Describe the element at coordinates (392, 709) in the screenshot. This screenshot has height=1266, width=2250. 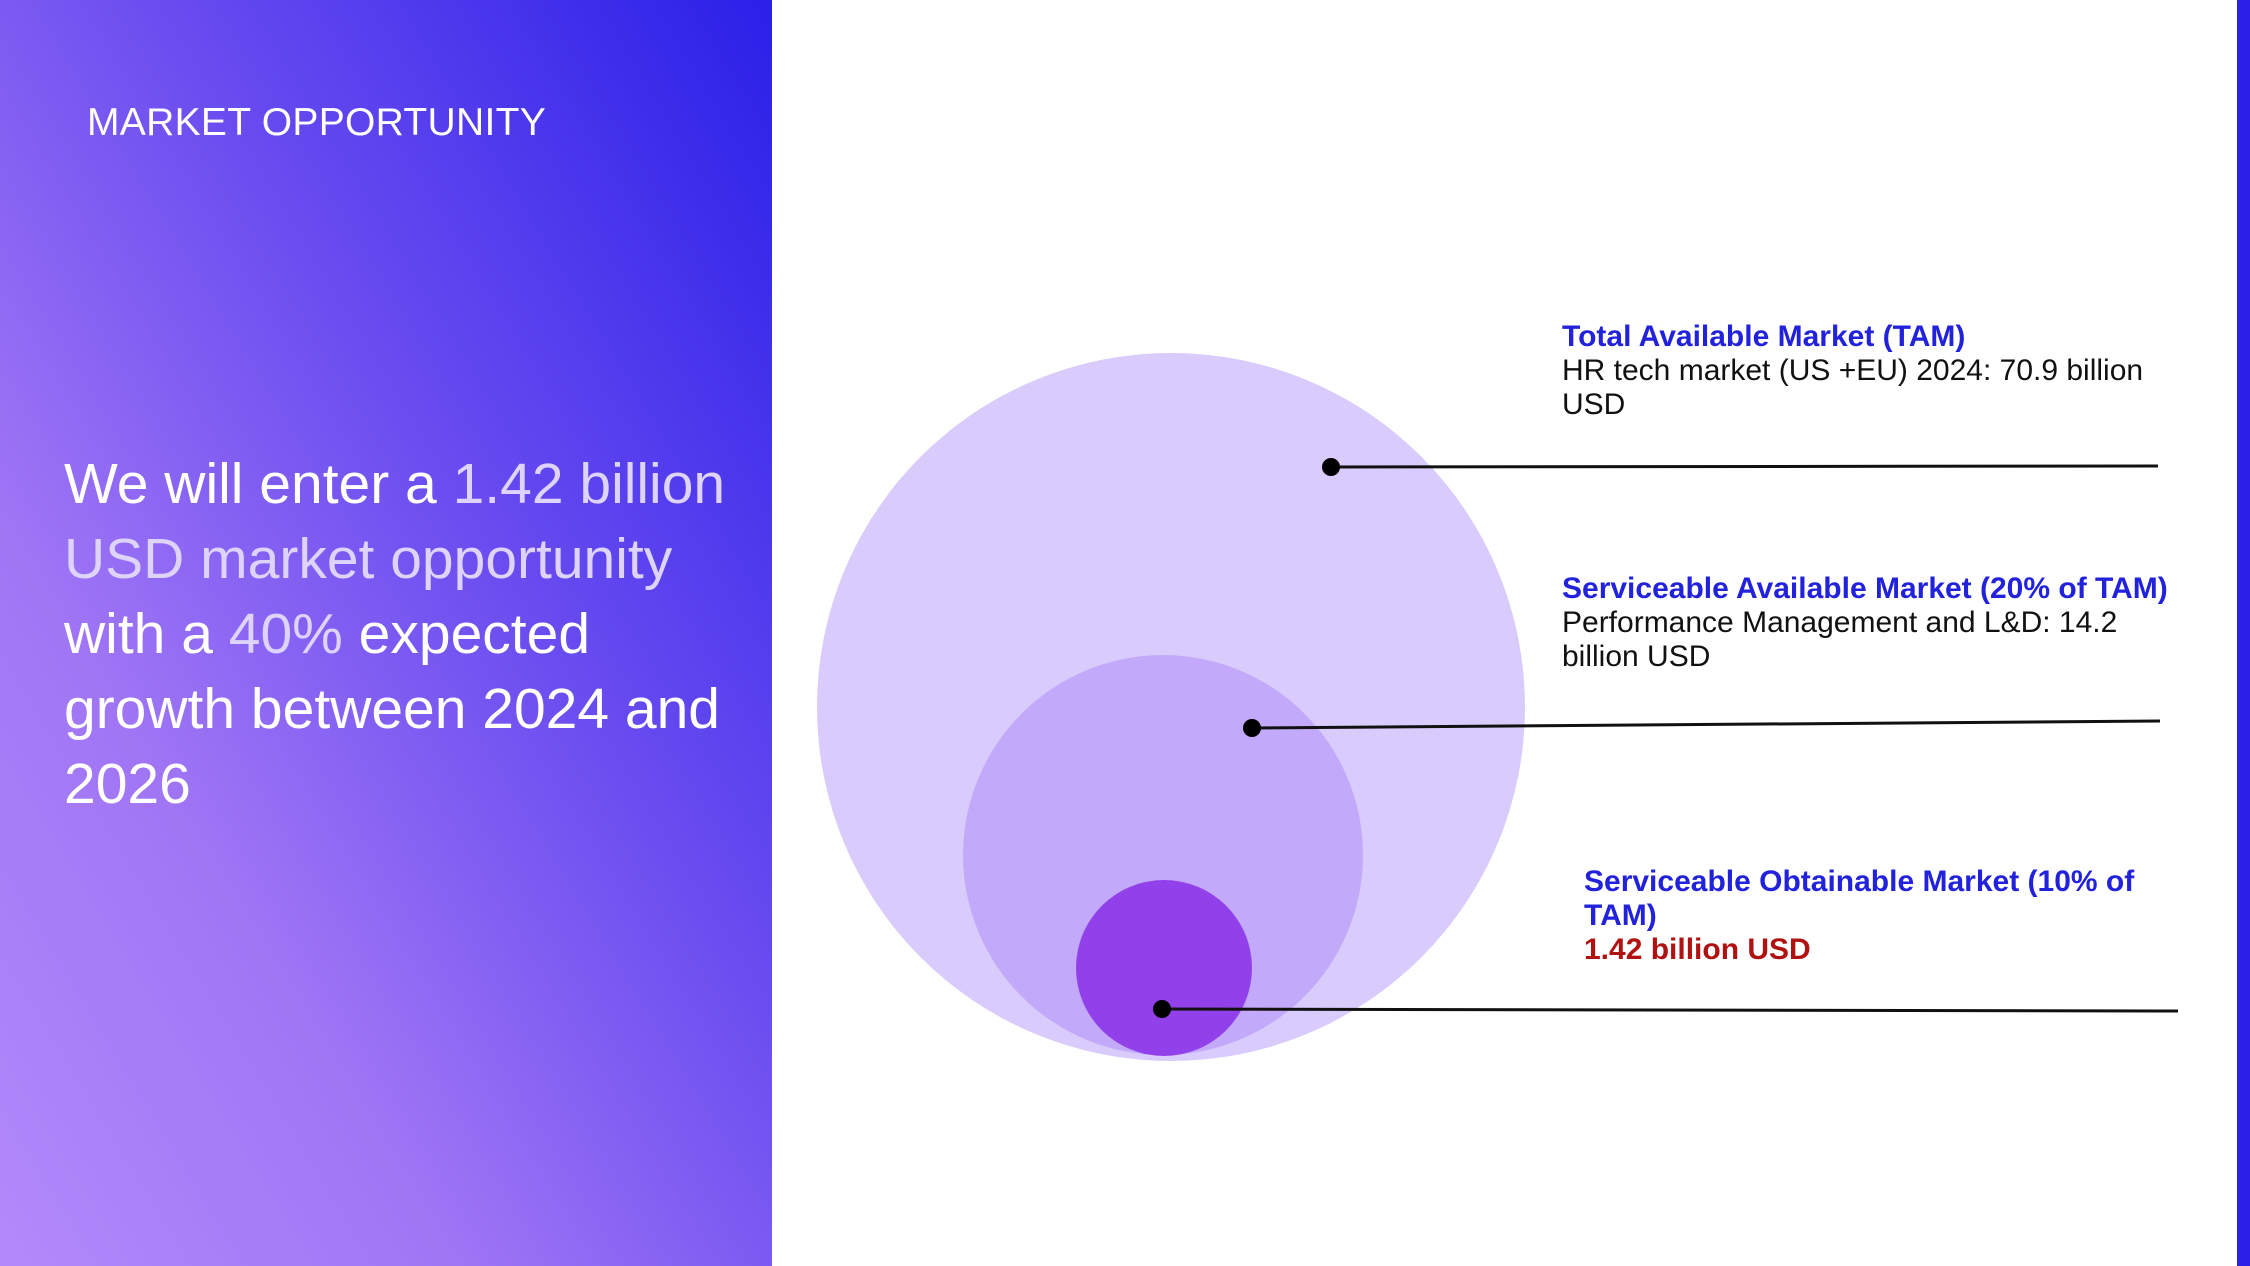
I see `headline-text-3: expected growth between 2024 and 2026` at that location.